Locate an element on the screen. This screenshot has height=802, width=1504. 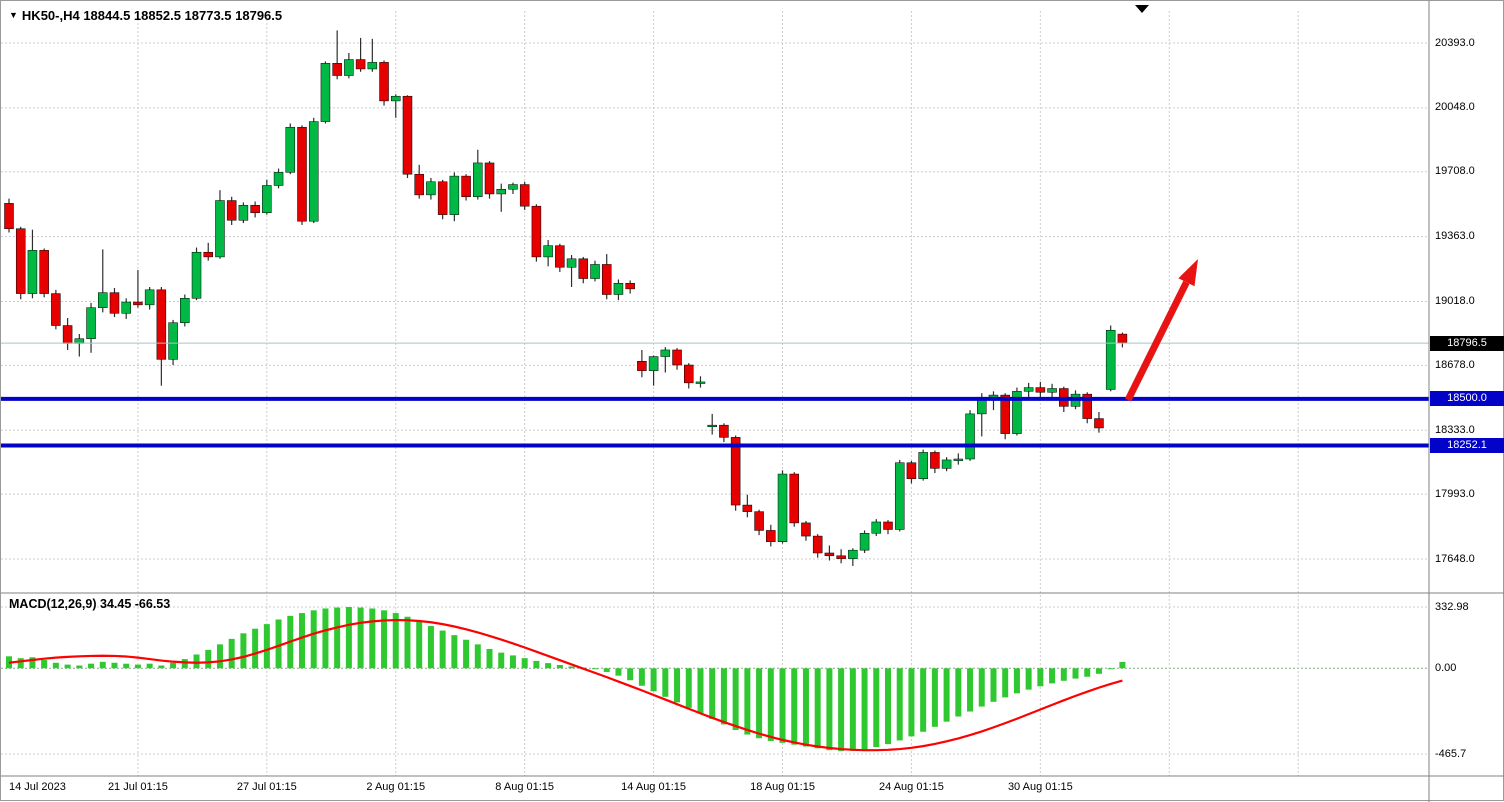
price-axis-label: 19363.0 is located at coordinates (1455, 236).